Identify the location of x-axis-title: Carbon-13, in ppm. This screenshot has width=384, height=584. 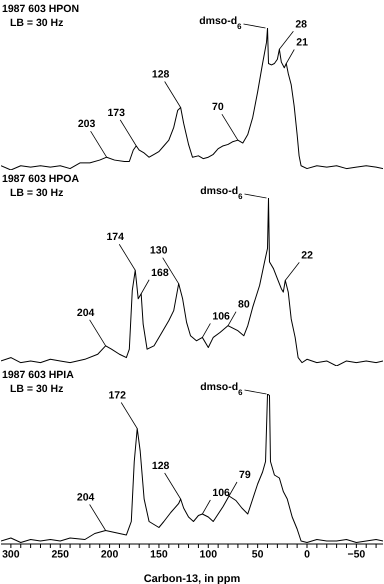
(192, 578).